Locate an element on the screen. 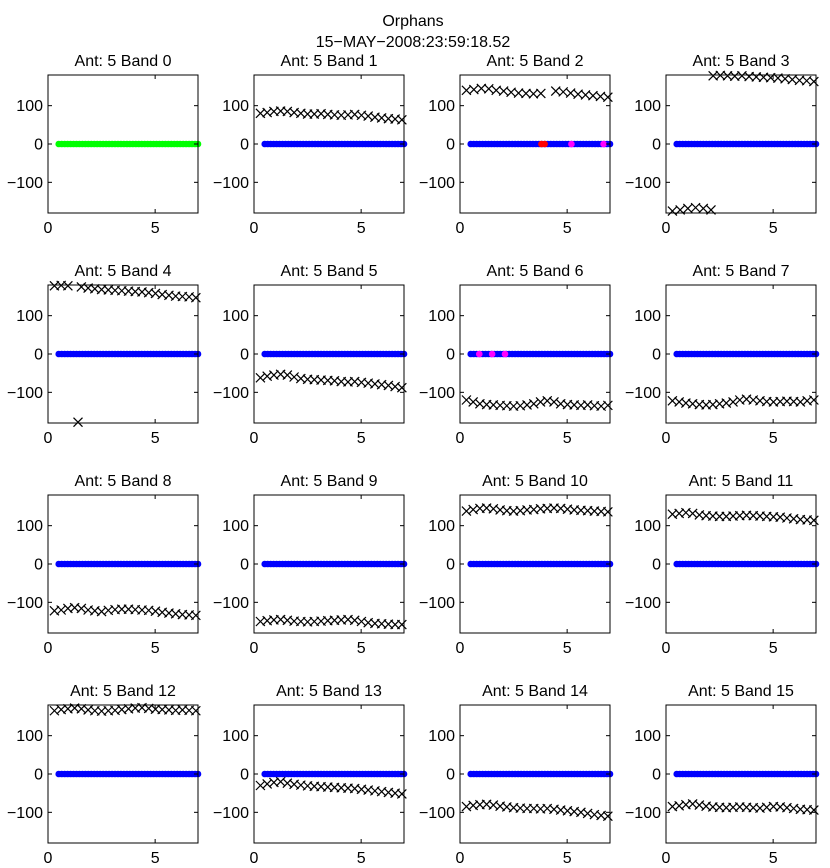 The image size is (830, 868). subplot-title: Ant: 5 Band 1 is located at coordinates (329, 61).